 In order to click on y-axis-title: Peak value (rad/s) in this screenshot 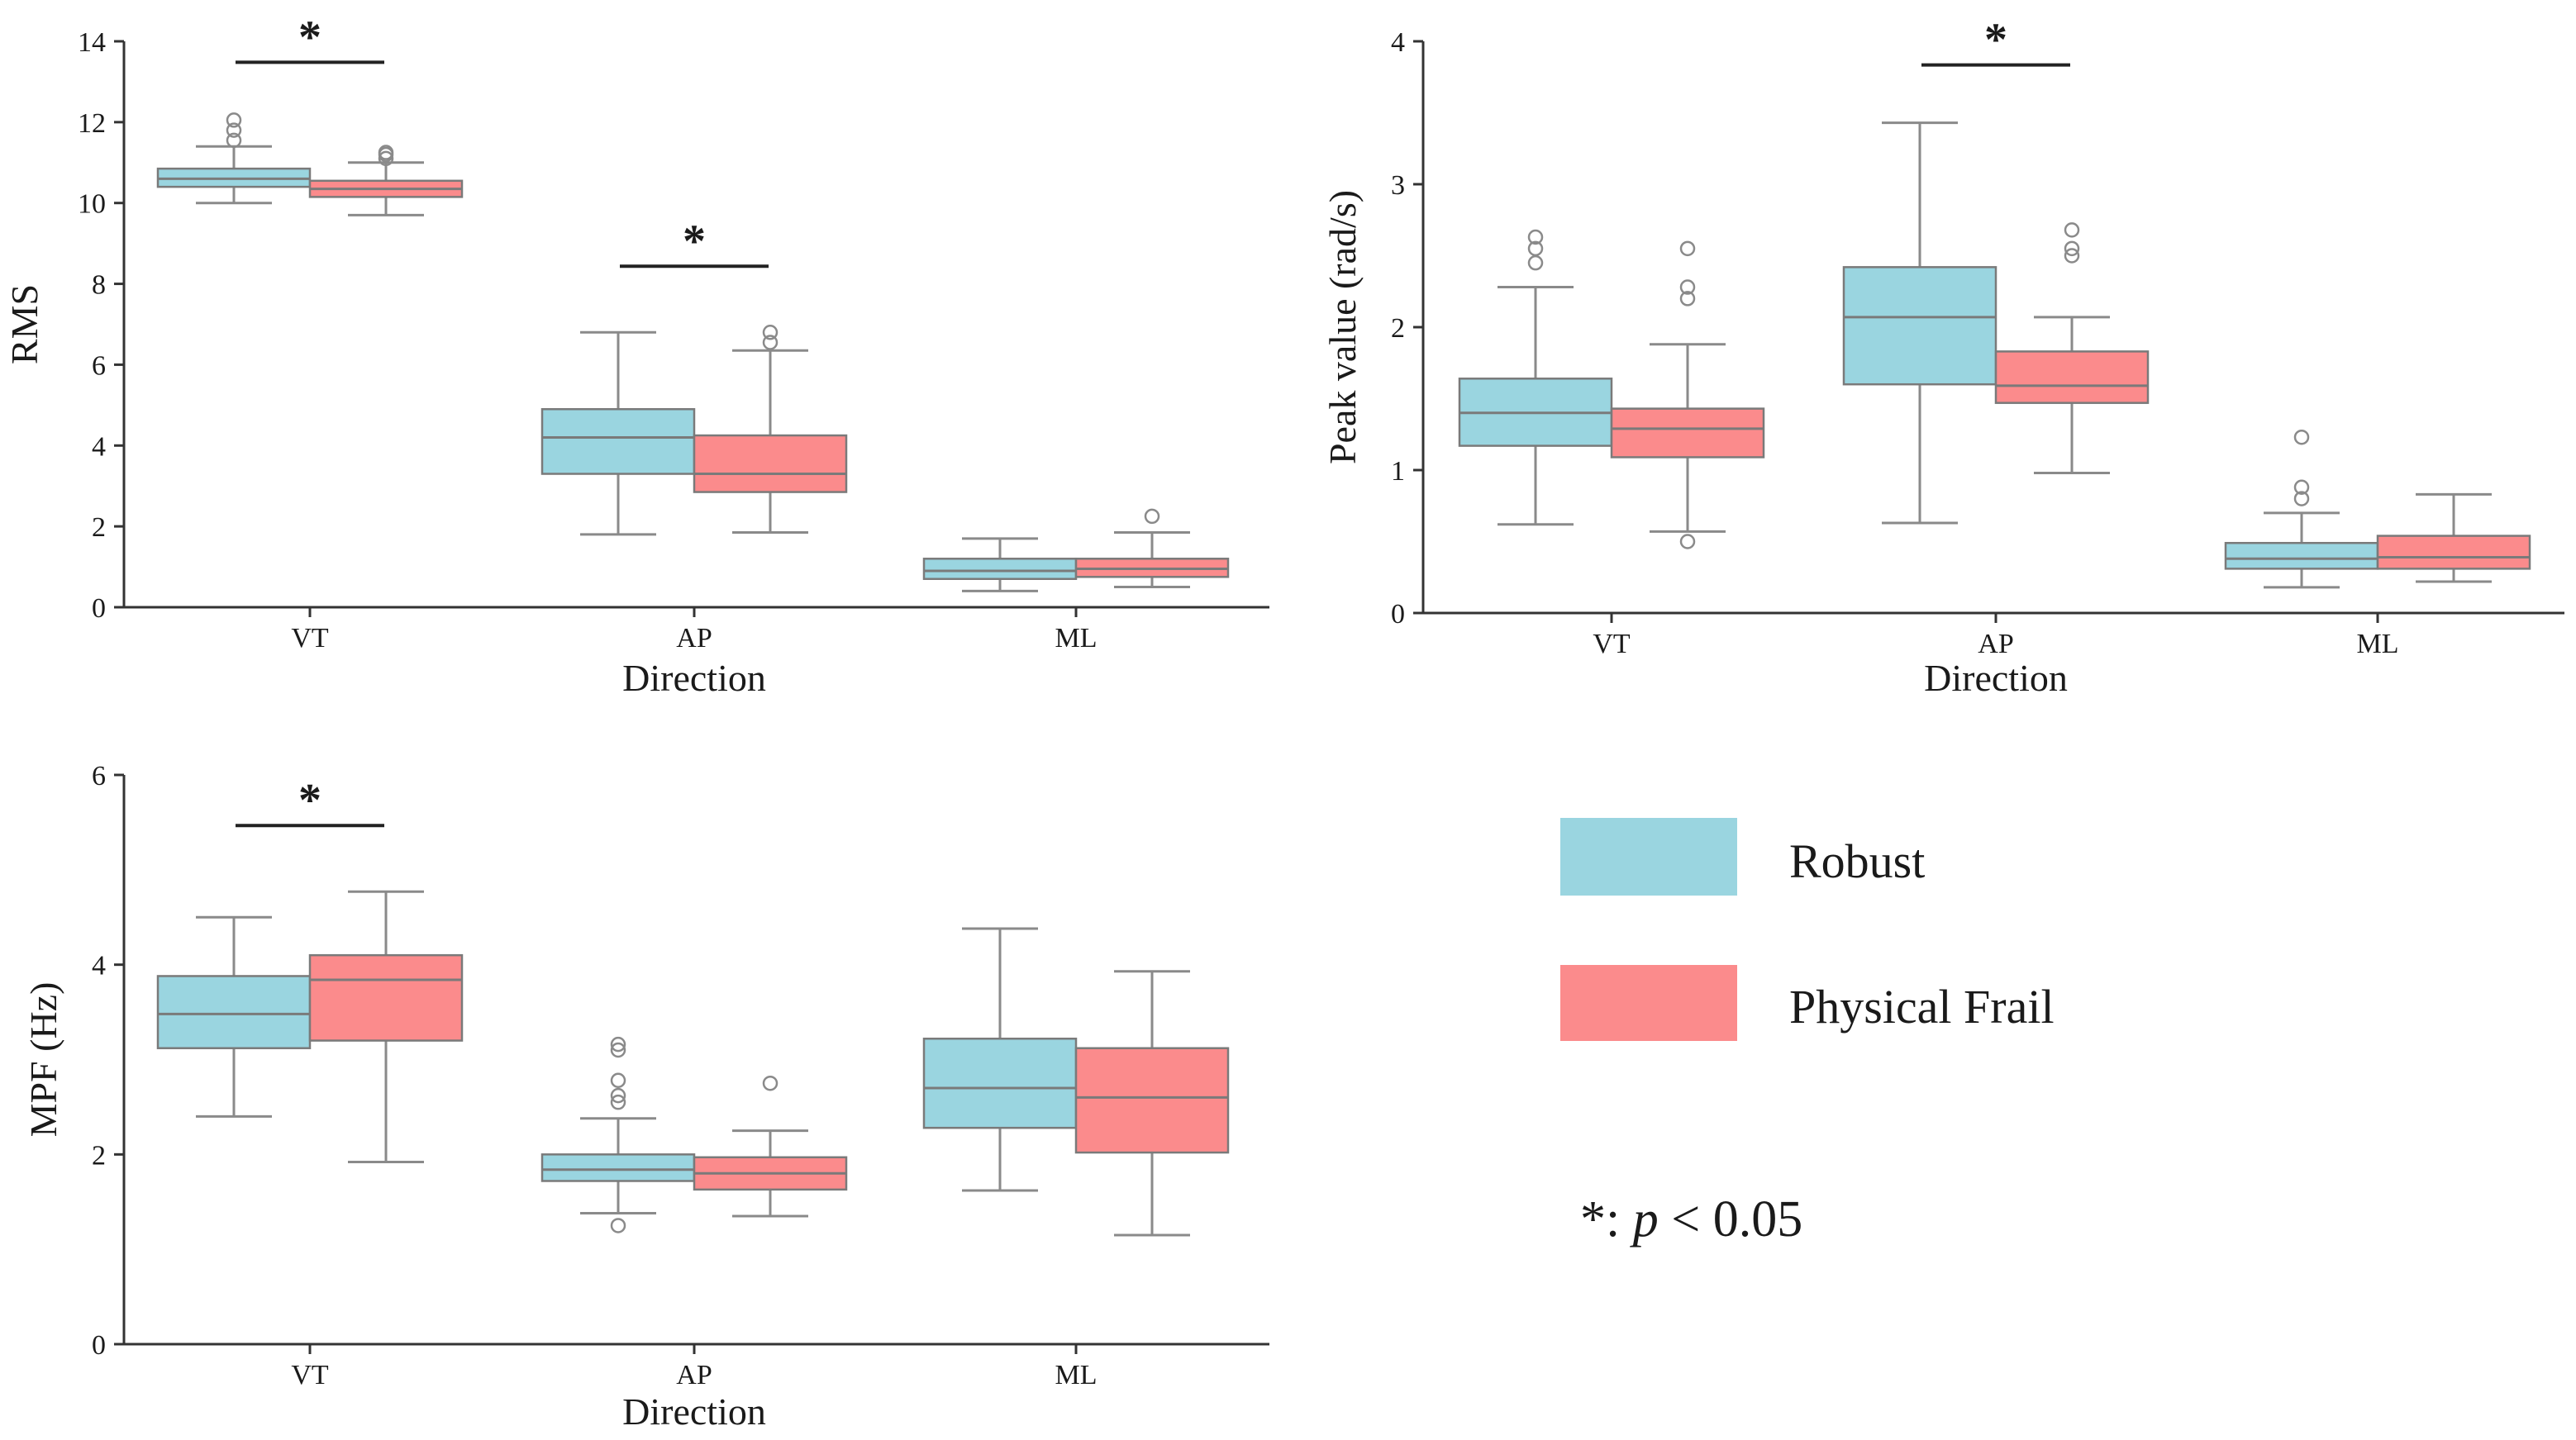, I will do `click(1343, 327)`.